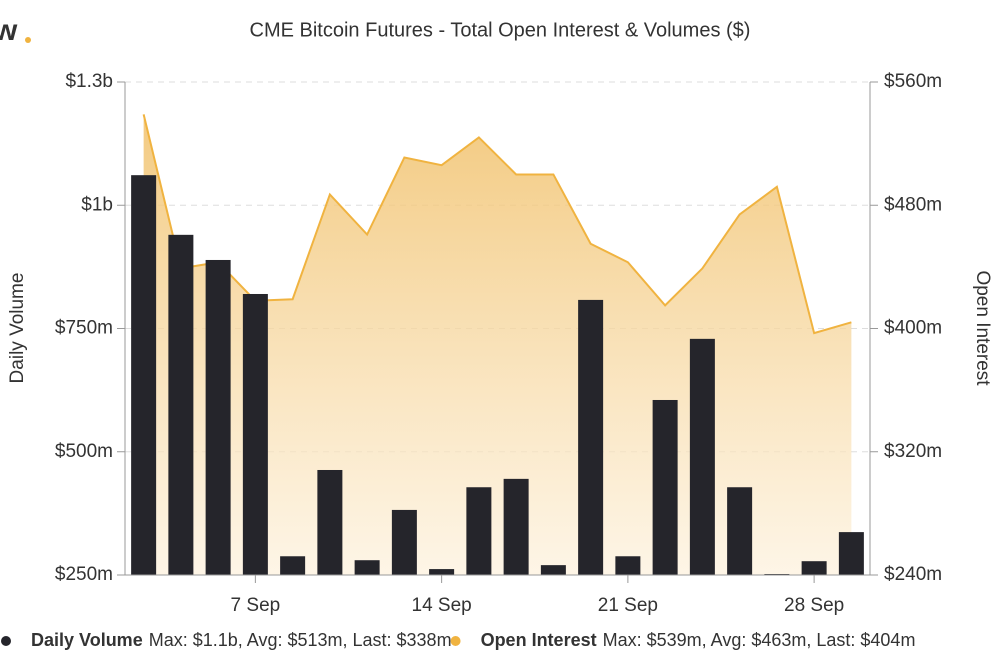  What do you see at coordinates (913, 451) in the screenshot?
I see `y2-tick-label: $320m` at bounding box center [913, 451].